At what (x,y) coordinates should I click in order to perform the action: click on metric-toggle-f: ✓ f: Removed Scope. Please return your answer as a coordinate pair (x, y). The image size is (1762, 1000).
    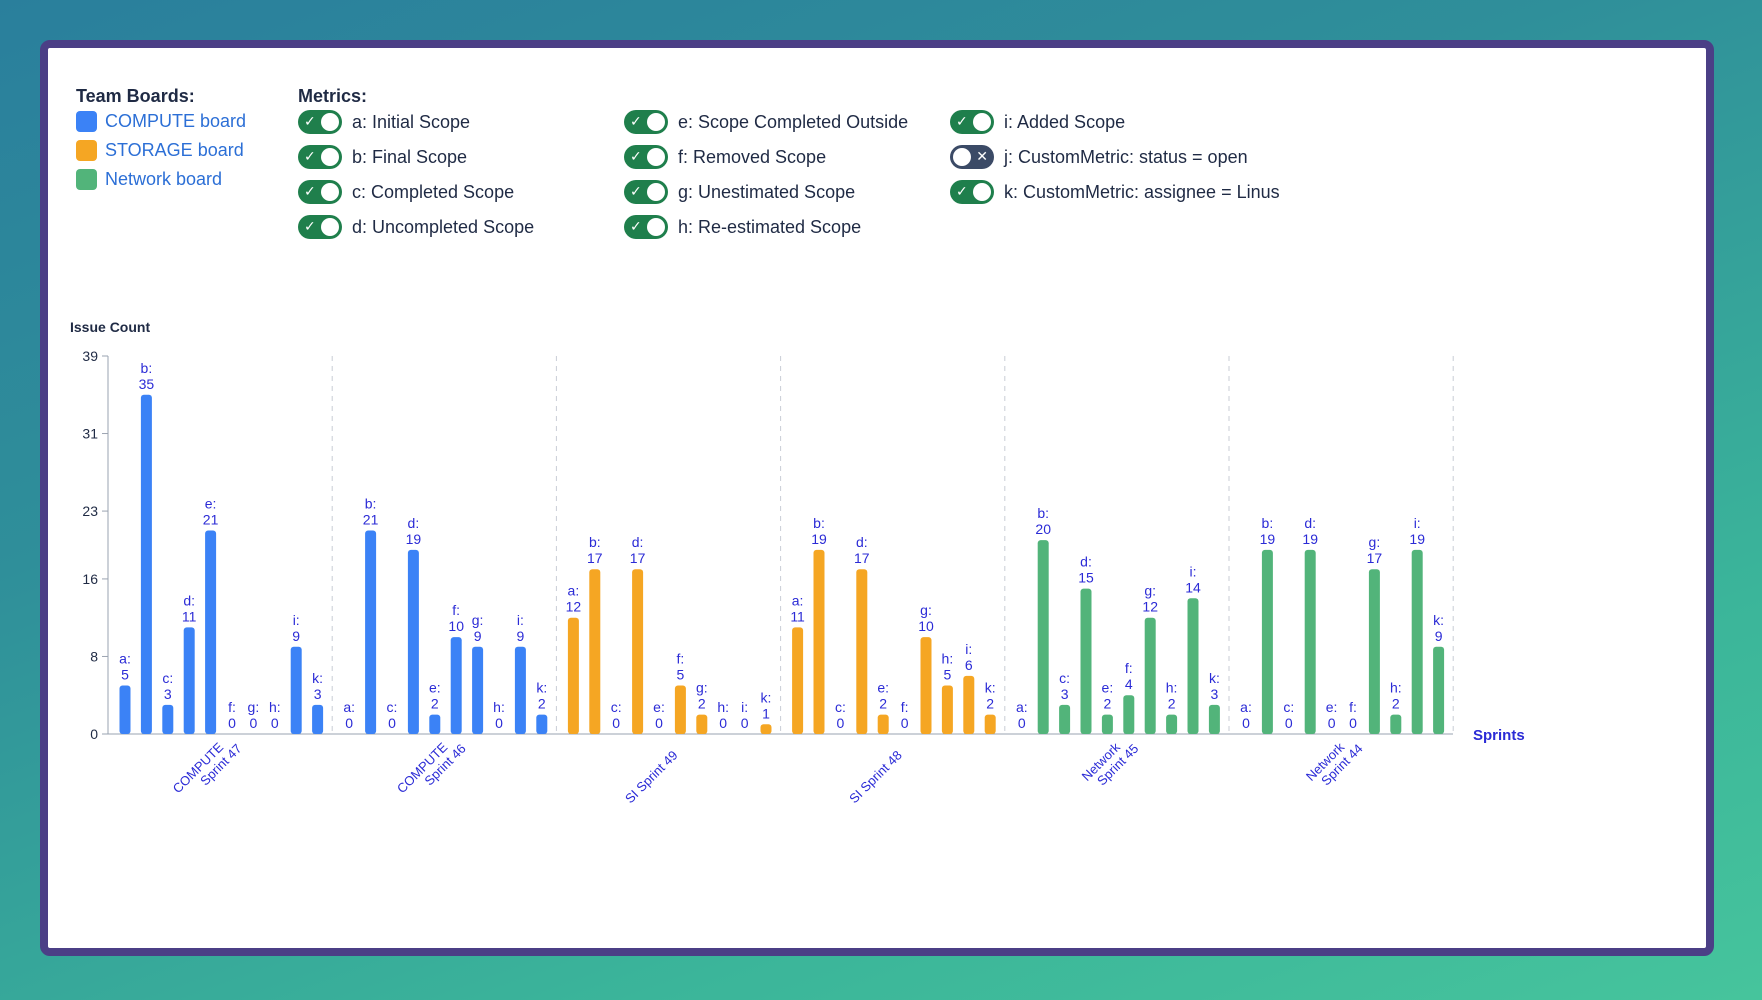
    Looking at the image, I should click on (725, 157).